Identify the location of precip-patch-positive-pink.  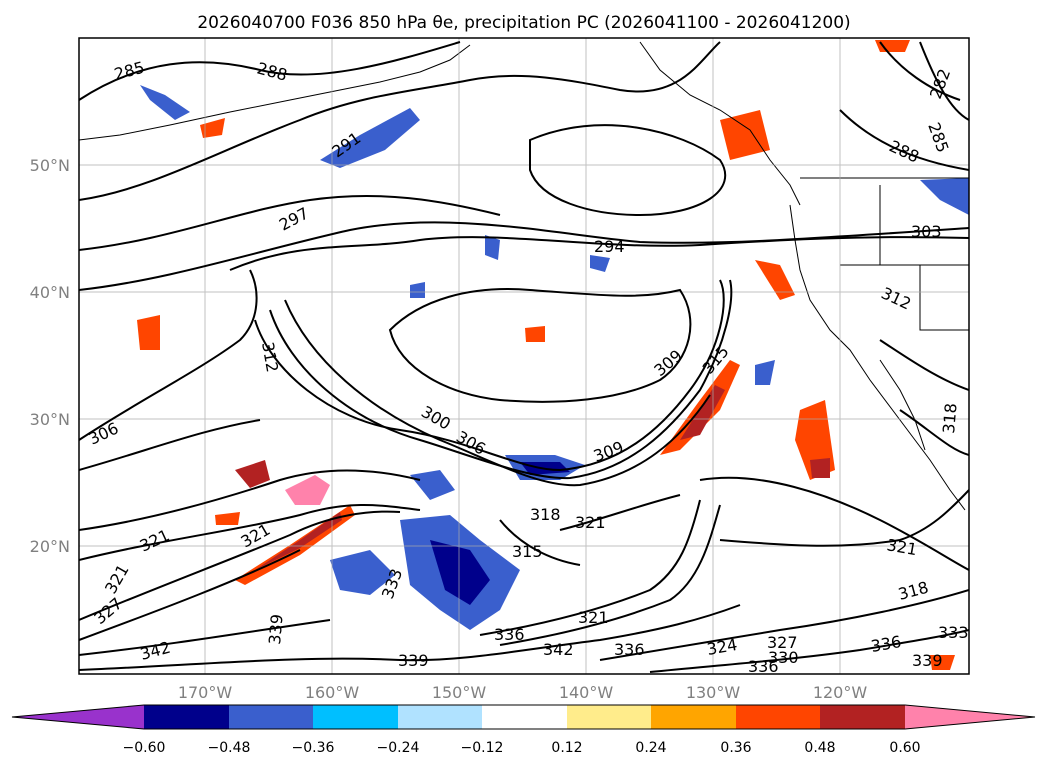
(307, 490).